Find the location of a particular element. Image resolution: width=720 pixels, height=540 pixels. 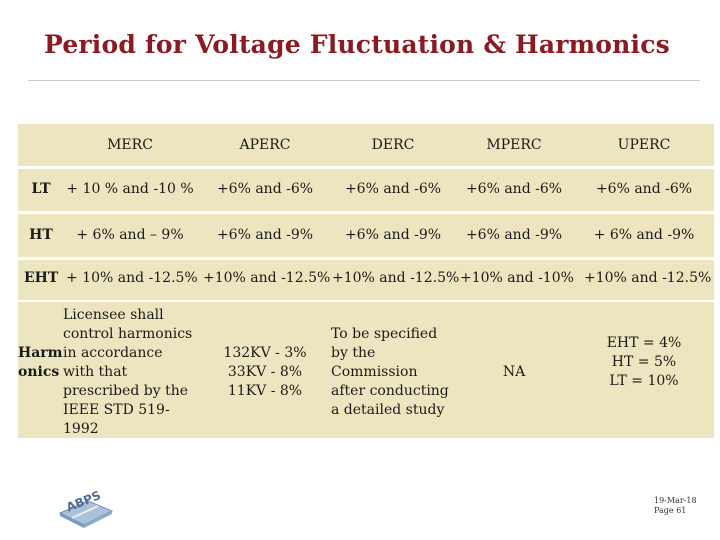

cell-harmonics-aperc-line: 33KV - 8% is located at coordinates (265, 372).